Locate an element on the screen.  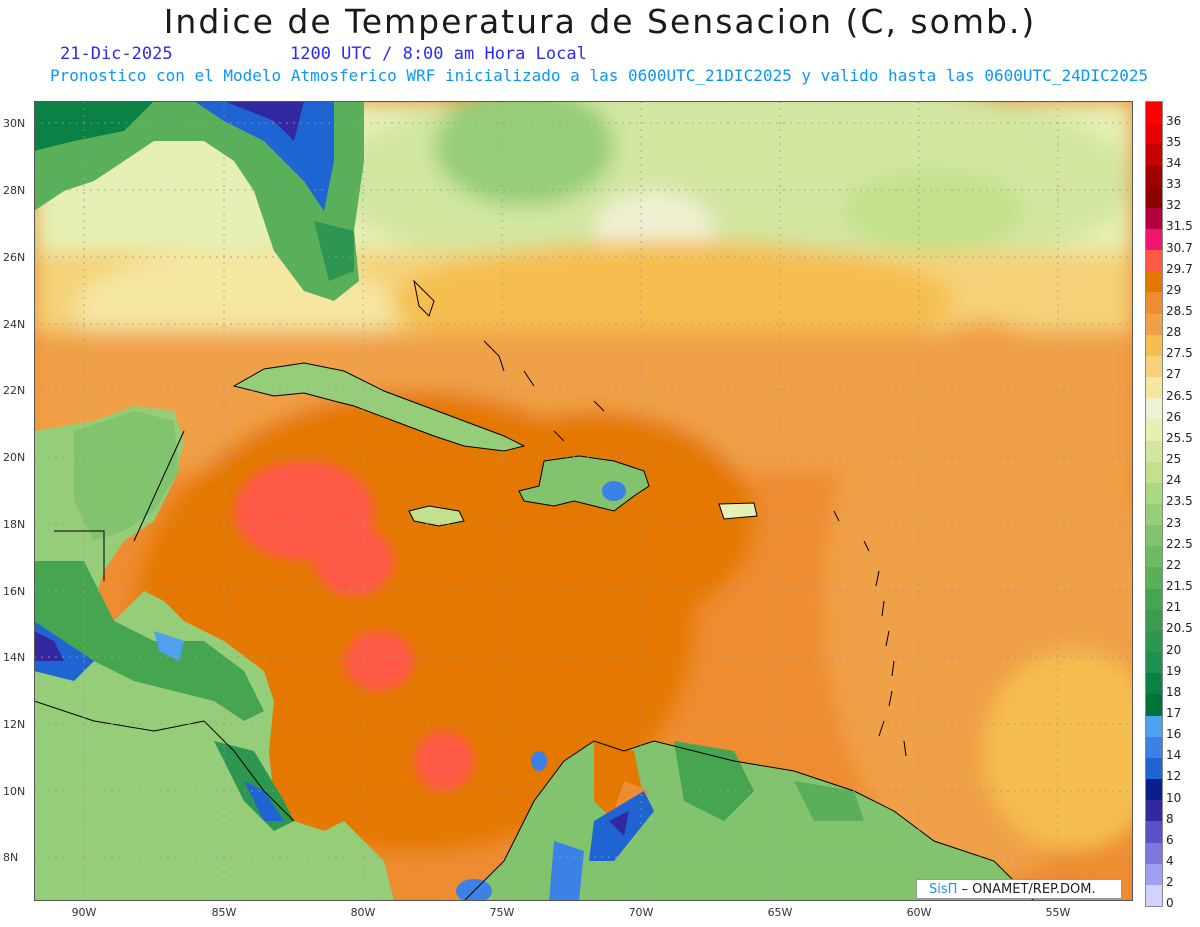
legend-label: 35 is located at coordinates (1174, 141).